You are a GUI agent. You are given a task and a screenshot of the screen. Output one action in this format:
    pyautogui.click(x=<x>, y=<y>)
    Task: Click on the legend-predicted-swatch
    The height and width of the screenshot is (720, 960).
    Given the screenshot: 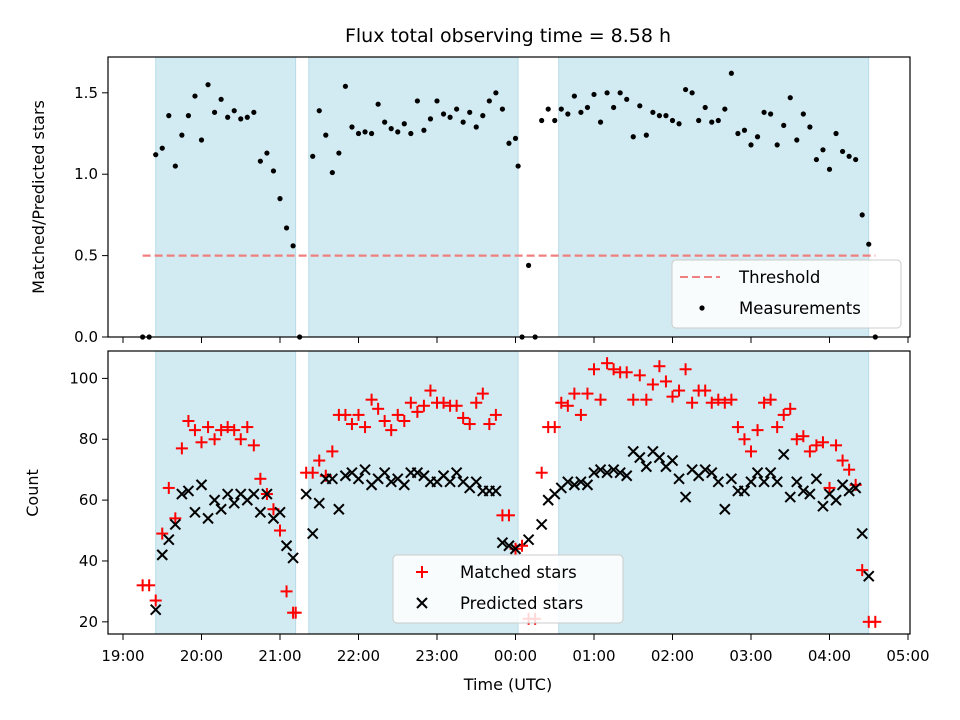 What is the action you would take?
    pyautogui.click(x=422, y=603)
    